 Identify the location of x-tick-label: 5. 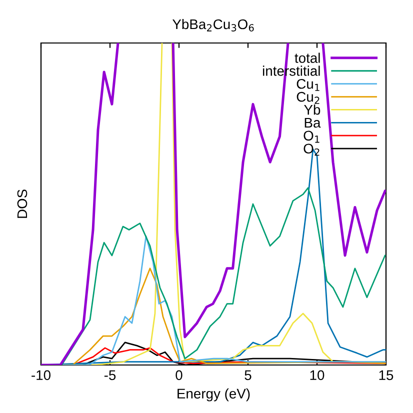
(248, 375).